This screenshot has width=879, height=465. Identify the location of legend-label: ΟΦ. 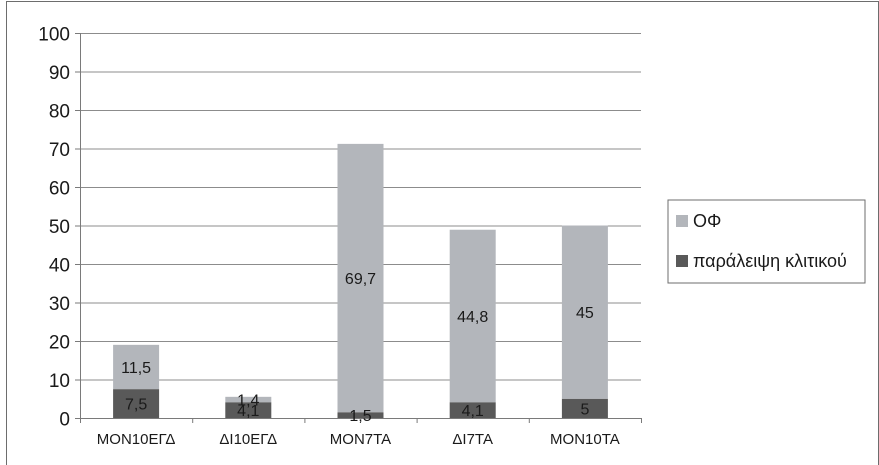
(707, 221).